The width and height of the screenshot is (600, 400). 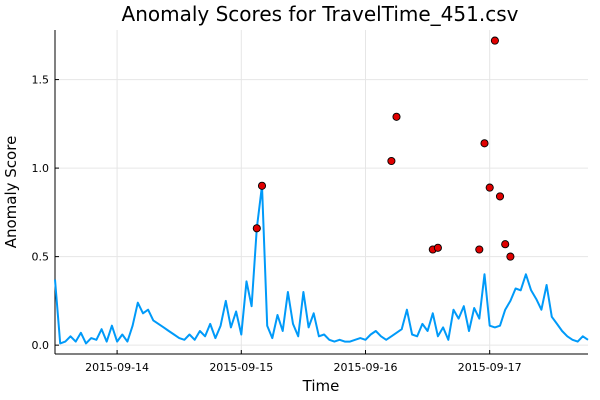 What do you see at coordinates (366, 367) in the screenshot?
I see `x-tick-label: 2015-09-16` at bounding box center [366, 367].